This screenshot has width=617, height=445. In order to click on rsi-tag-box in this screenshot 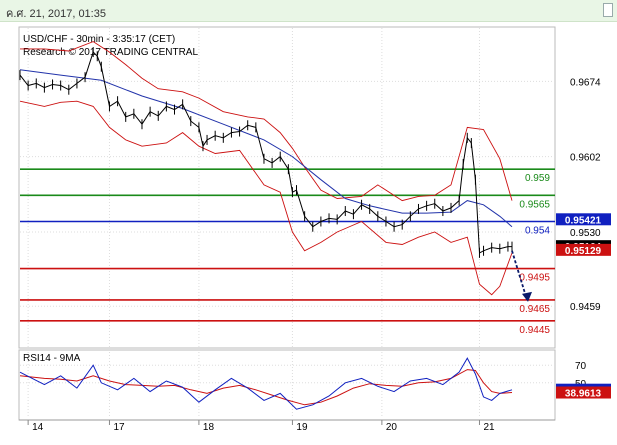, I will do `click(583, 392)`.